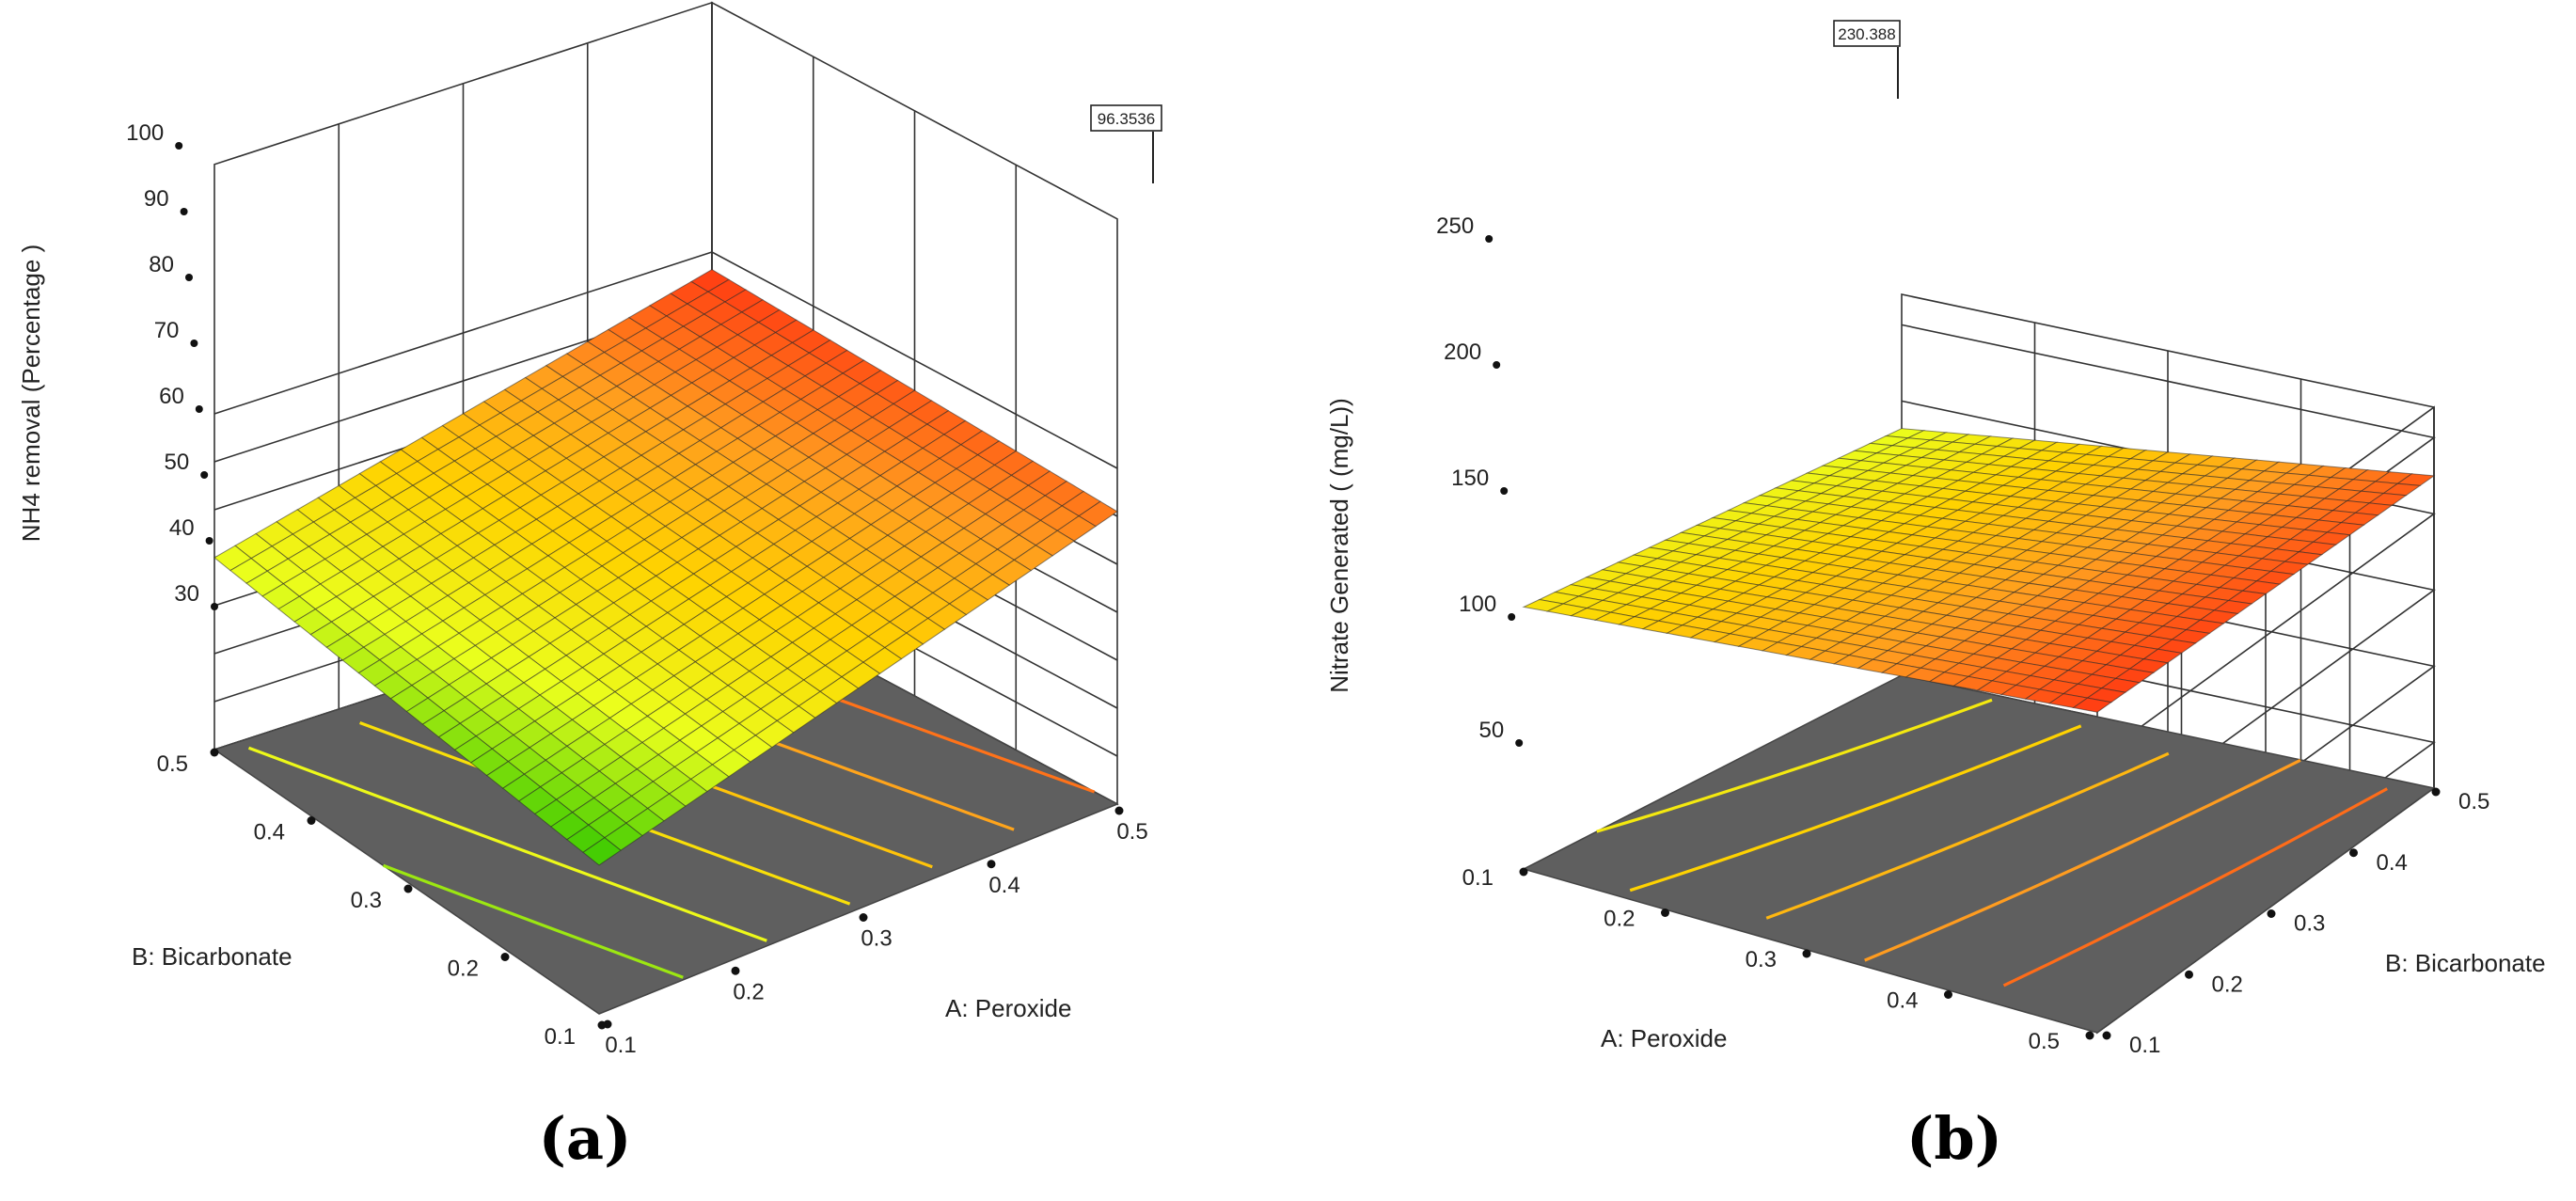 Image resolution: width=2576 pixels, height=1201 pixels. What do you see at coordinates (167, 331) in the screenshot?
I see `z-tick-label: 70` at bounding box center [167, 331].